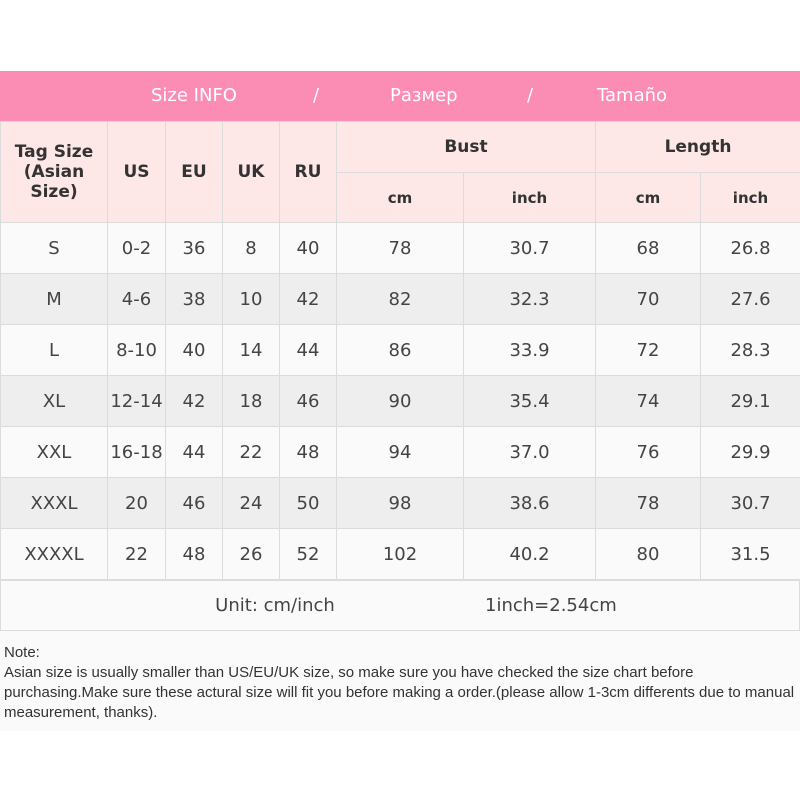  I want to click on title-bar: Size INFO / Размер / Tamaño, so click(400, 96).